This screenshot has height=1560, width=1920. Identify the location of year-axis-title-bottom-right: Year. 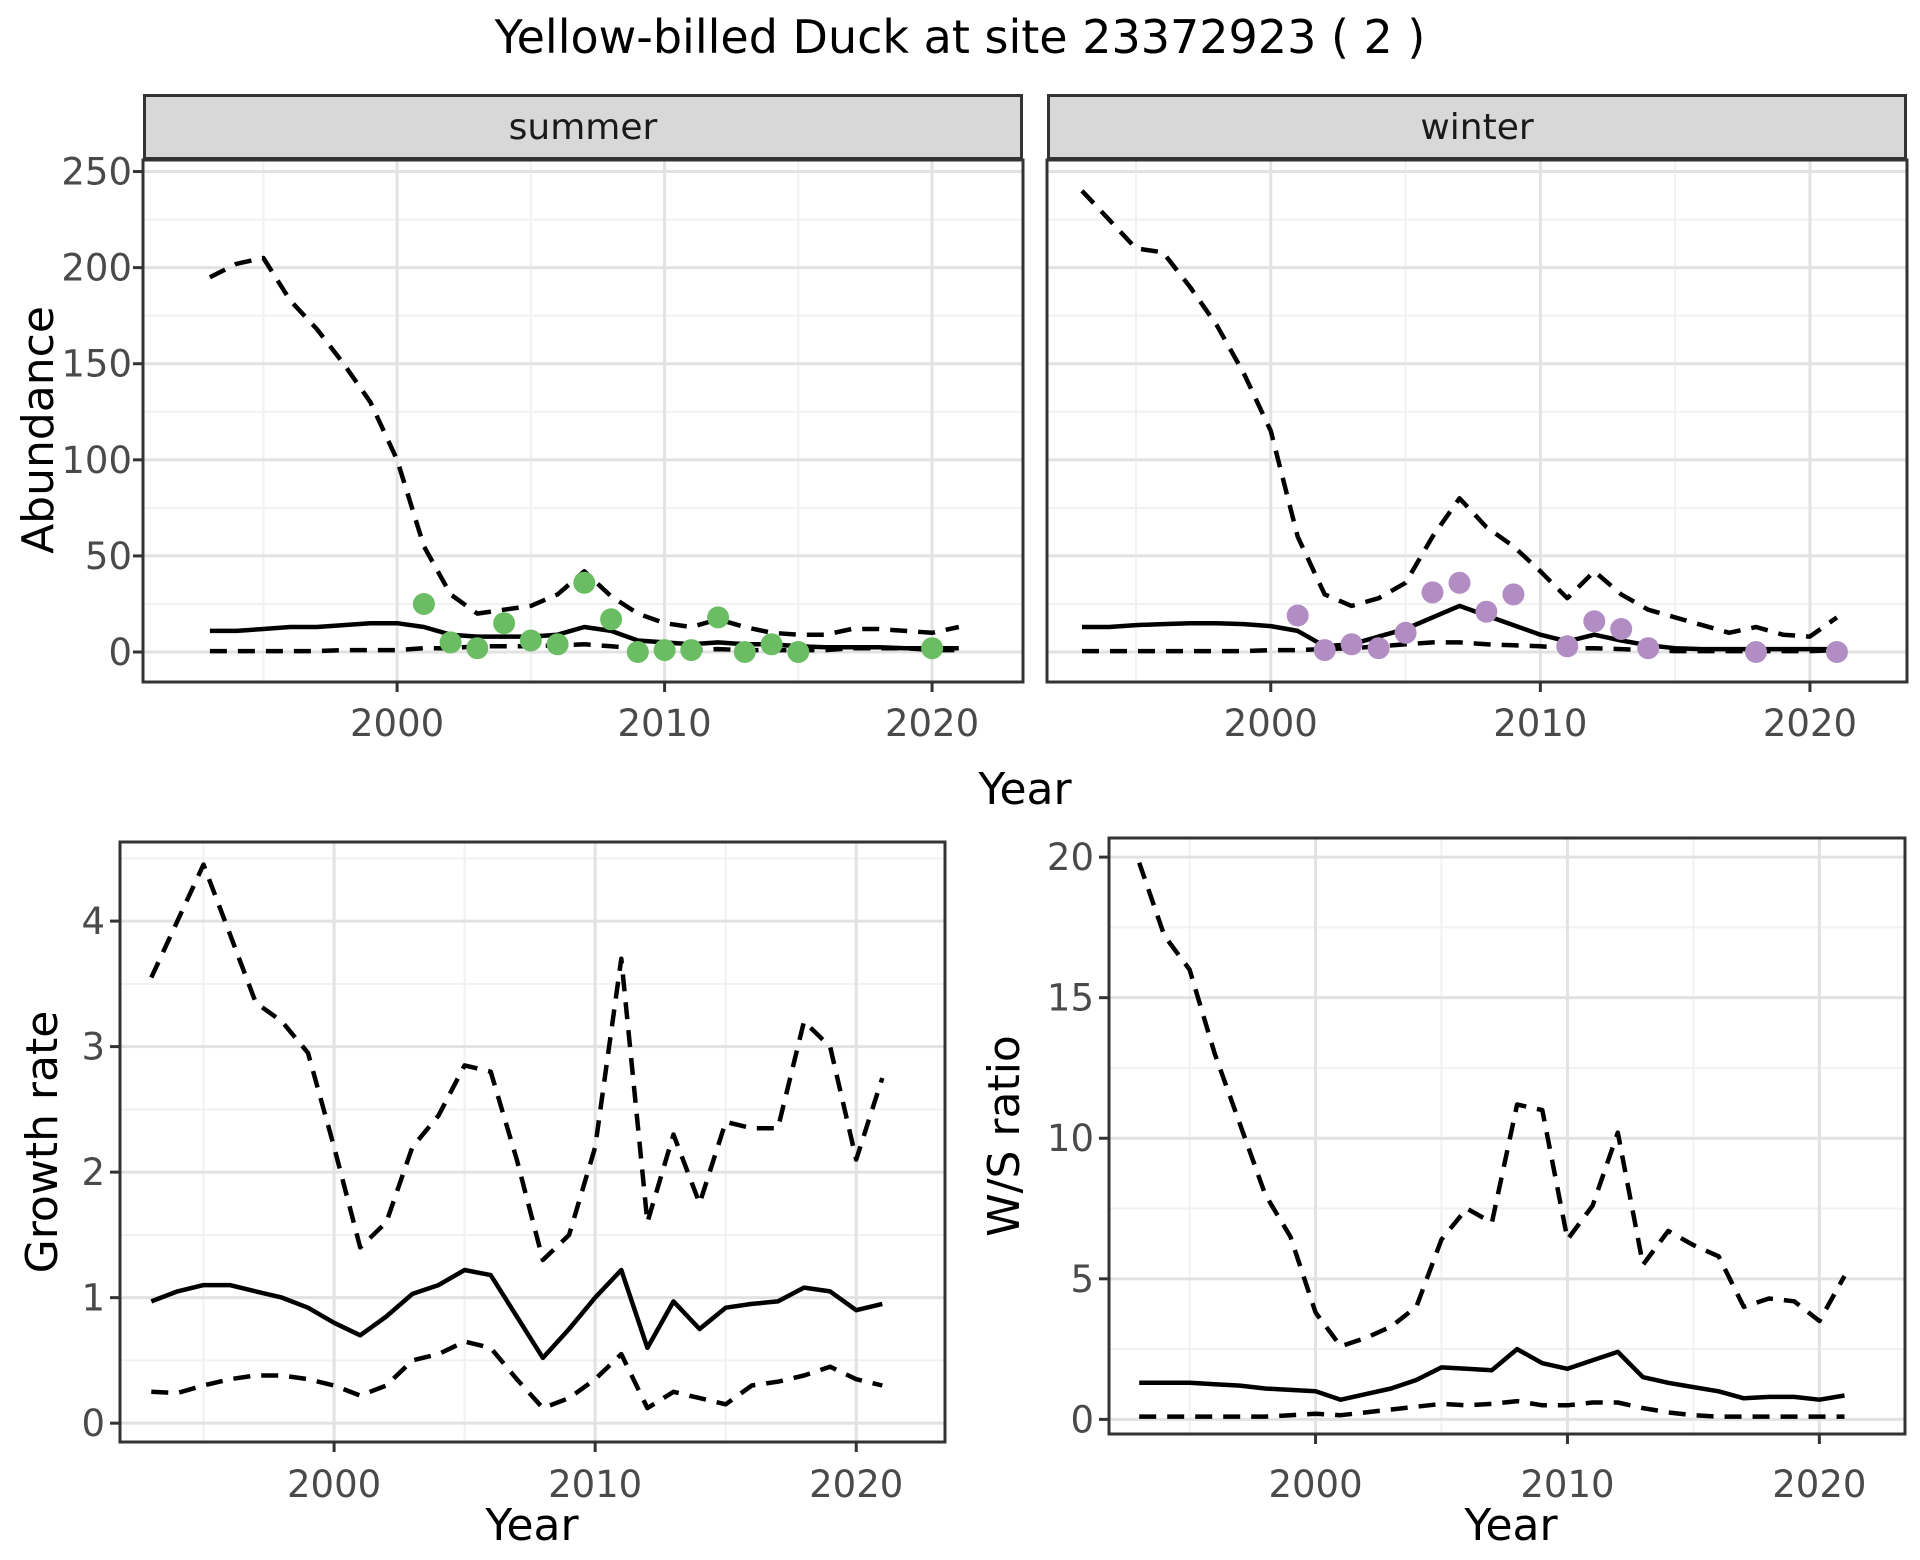
(1511, 1525).